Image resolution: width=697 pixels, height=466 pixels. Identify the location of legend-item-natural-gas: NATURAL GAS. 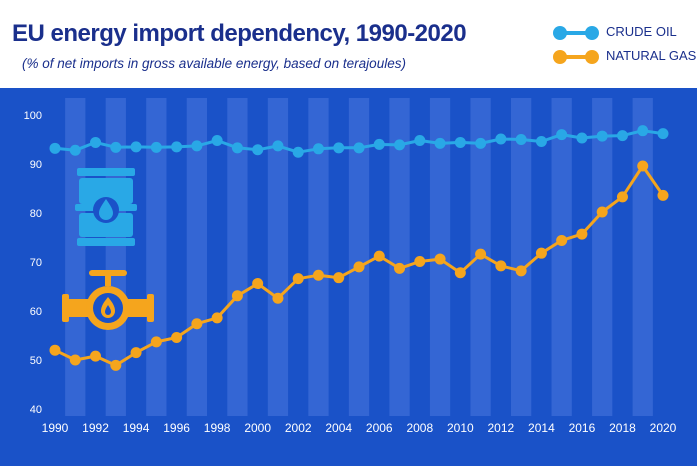
(625, 60).